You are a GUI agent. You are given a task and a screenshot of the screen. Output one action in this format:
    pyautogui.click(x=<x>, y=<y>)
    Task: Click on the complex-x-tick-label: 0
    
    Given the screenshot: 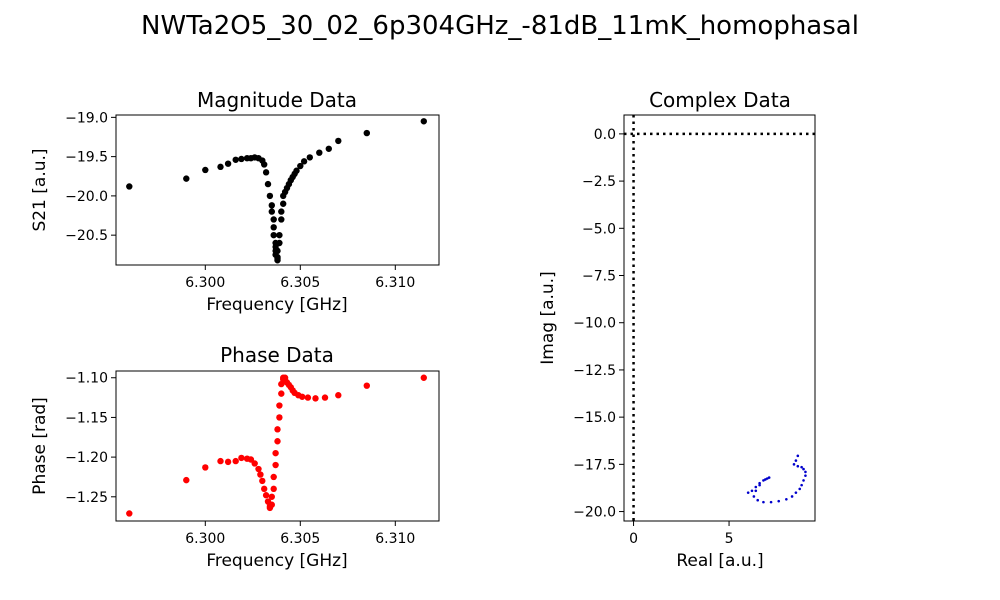 What is the action you would take?
    pyautogui.click(x=633, y=539)
    